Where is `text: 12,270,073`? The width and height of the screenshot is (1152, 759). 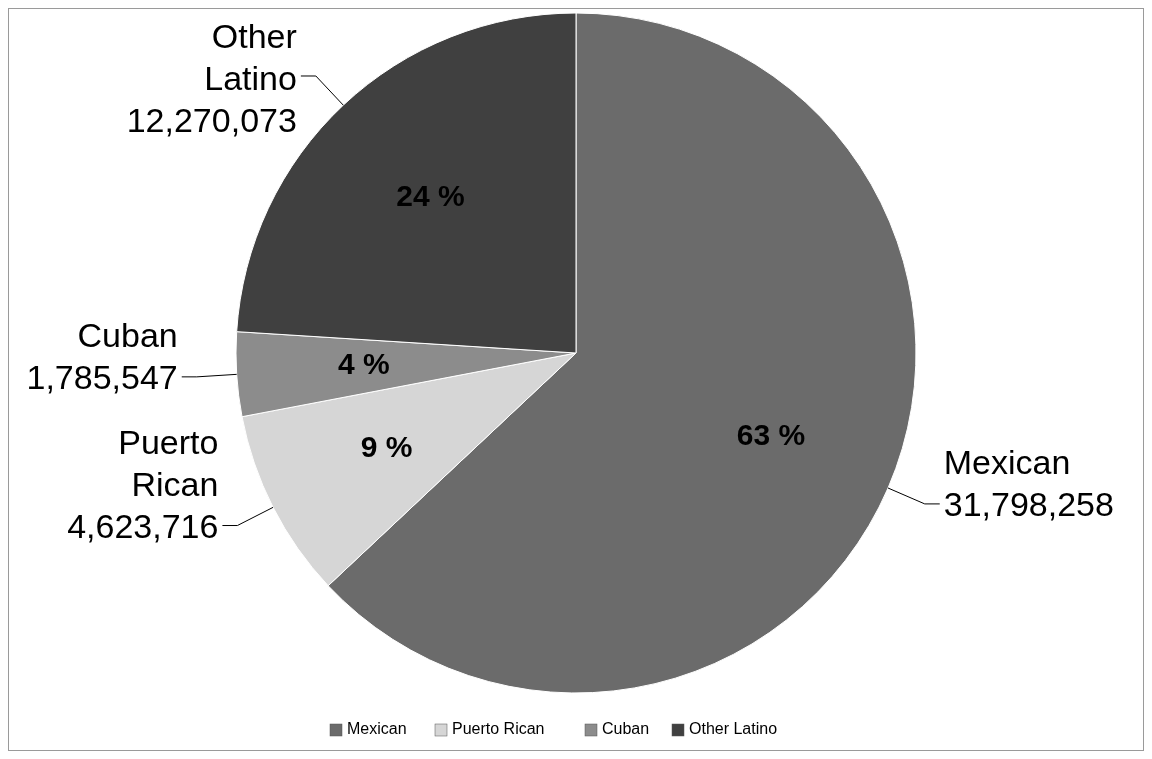 text: 12,270,073 is located at coordinates (211, 120).